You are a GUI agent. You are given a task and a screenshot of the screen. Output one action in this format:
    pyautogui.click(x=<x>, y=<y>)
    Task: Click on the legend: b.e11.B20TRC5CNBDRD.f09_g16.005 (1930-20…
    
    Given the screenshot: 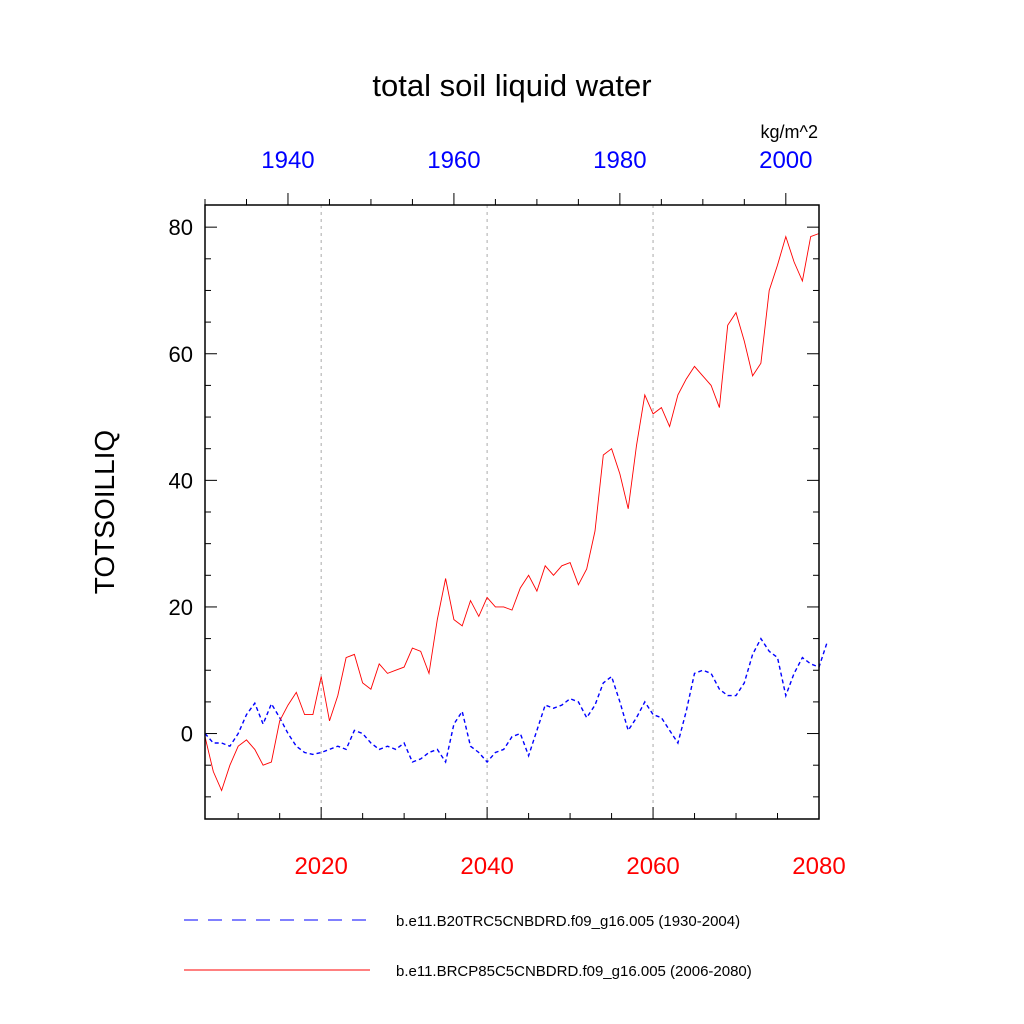 What is the action you would take?
    pyautogui.click(x=468, y=946)
    